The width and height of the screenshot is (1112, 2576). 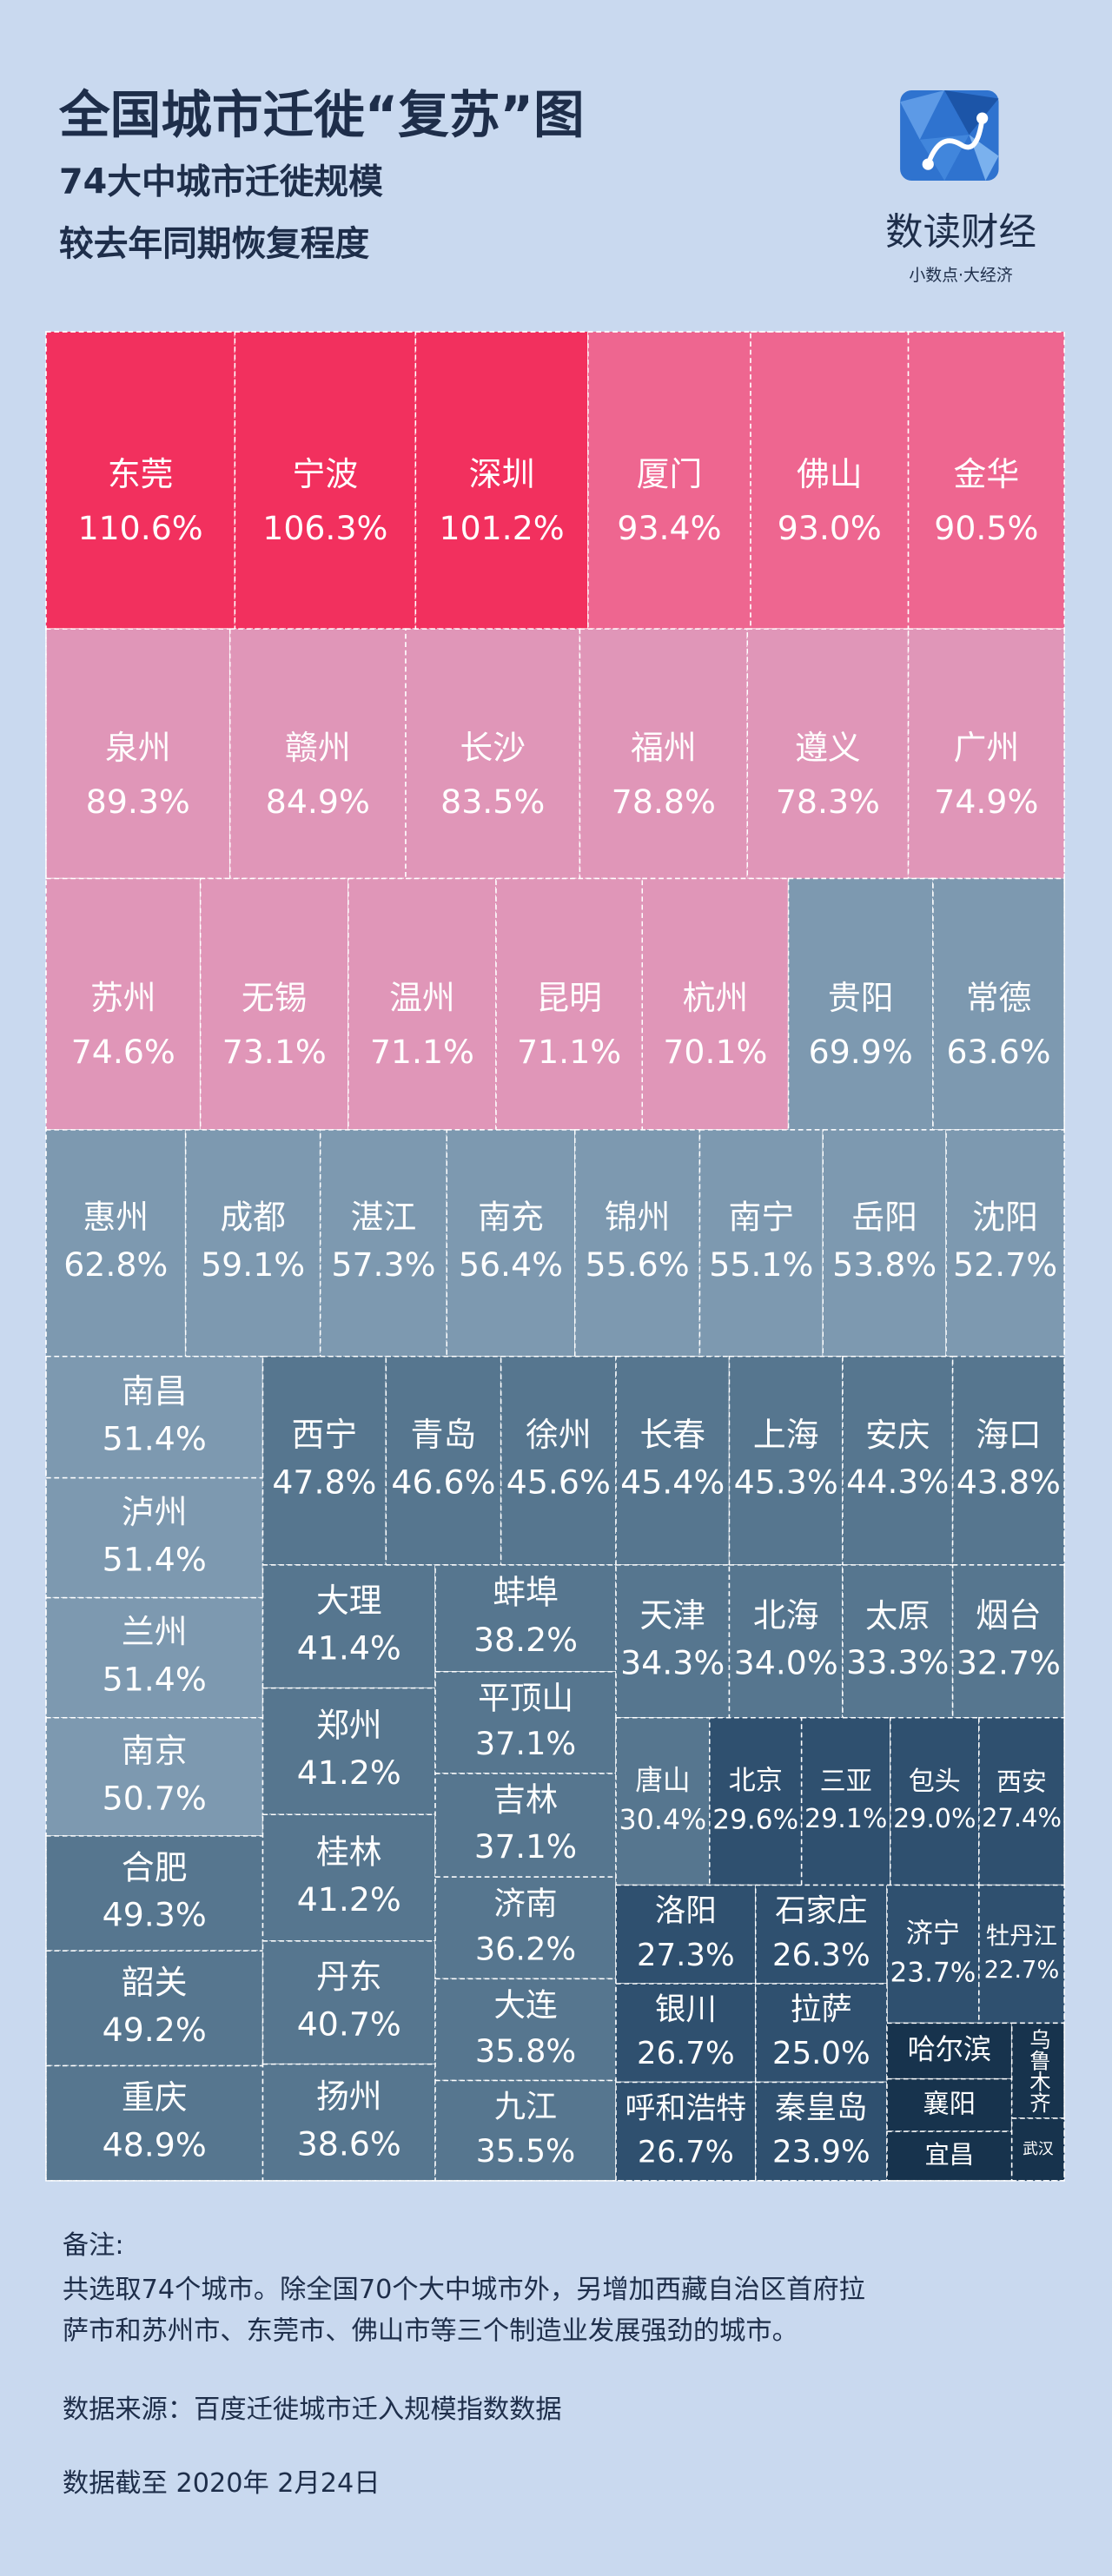 What do you see at coordinates (663, 1821) in the screenshot?
I see `value-label: 30.4%` at bounding box center [663, 1821].